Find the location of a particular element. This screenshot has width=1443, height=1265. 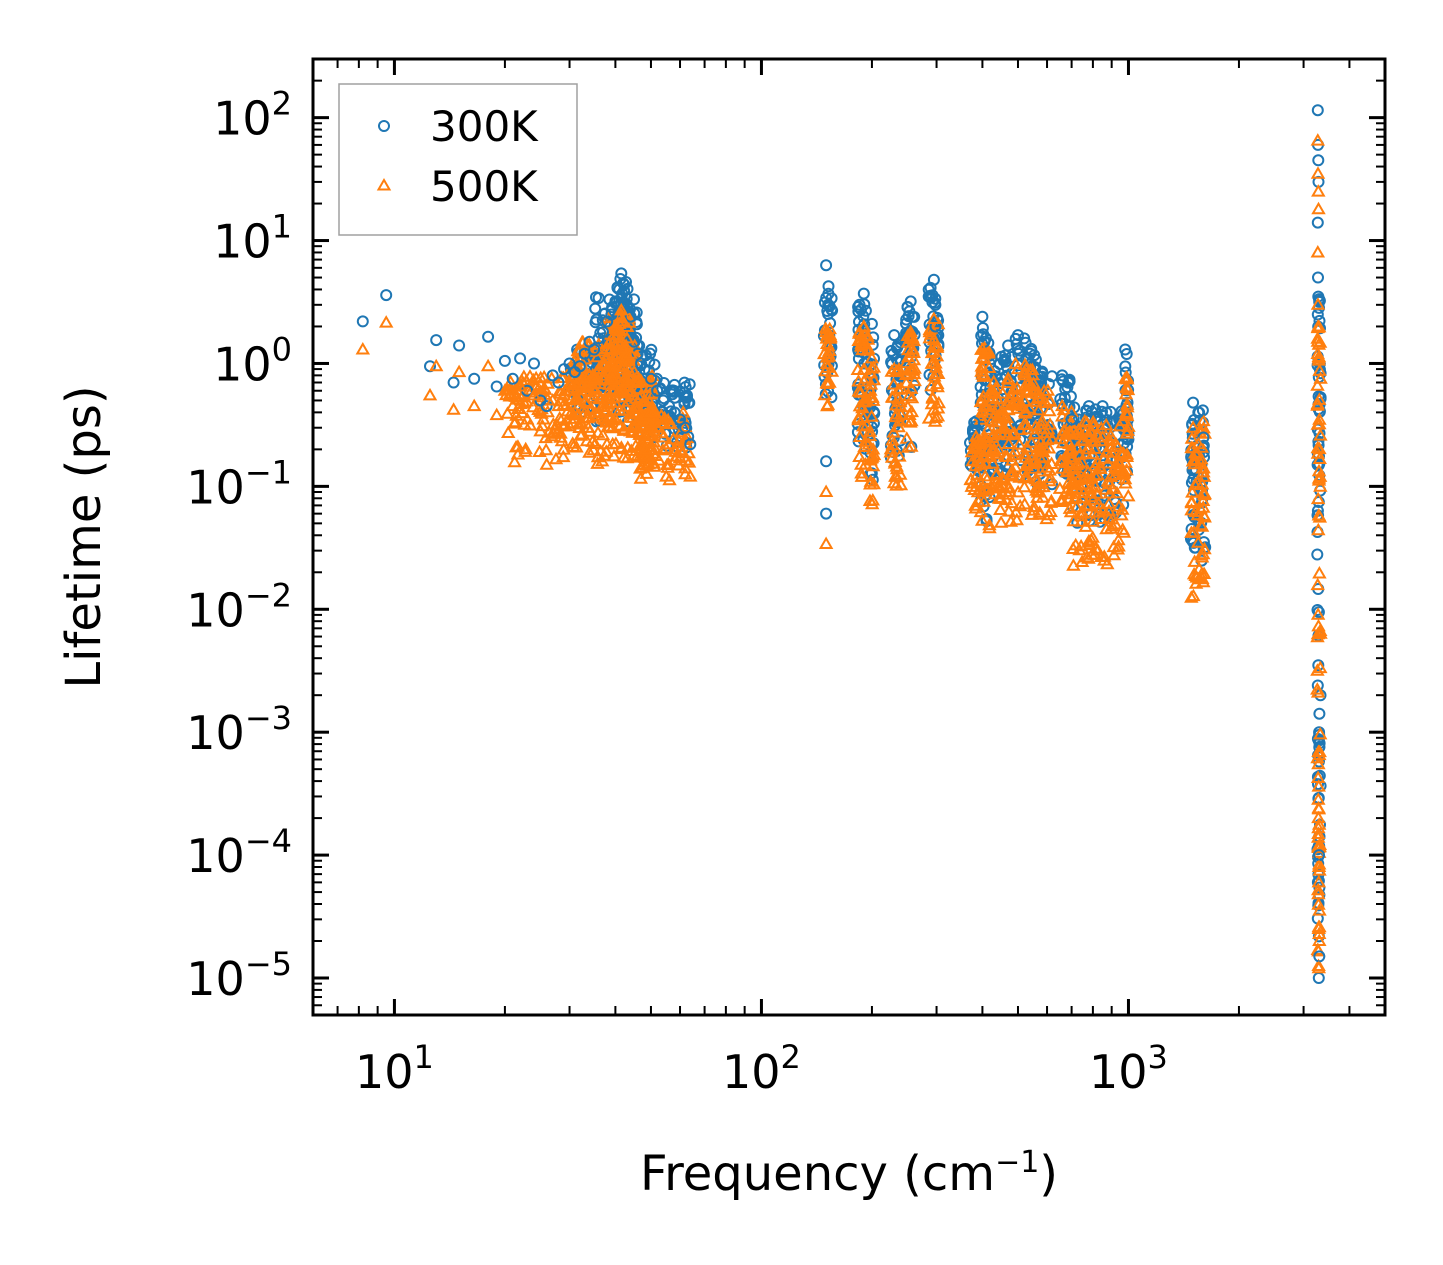

y-tick-label: 10⁰ is located at coordinates (252, 360).